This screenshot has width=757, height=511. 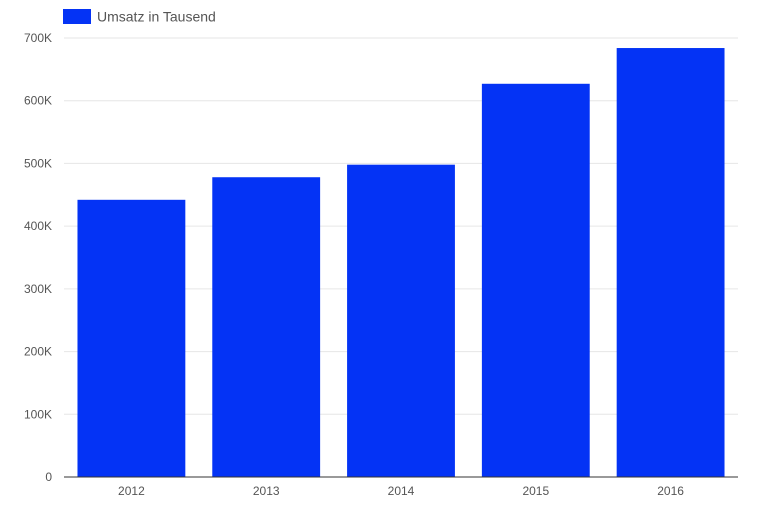 I want to click on y-tick-label: 600K, so click(x=38, y=101).